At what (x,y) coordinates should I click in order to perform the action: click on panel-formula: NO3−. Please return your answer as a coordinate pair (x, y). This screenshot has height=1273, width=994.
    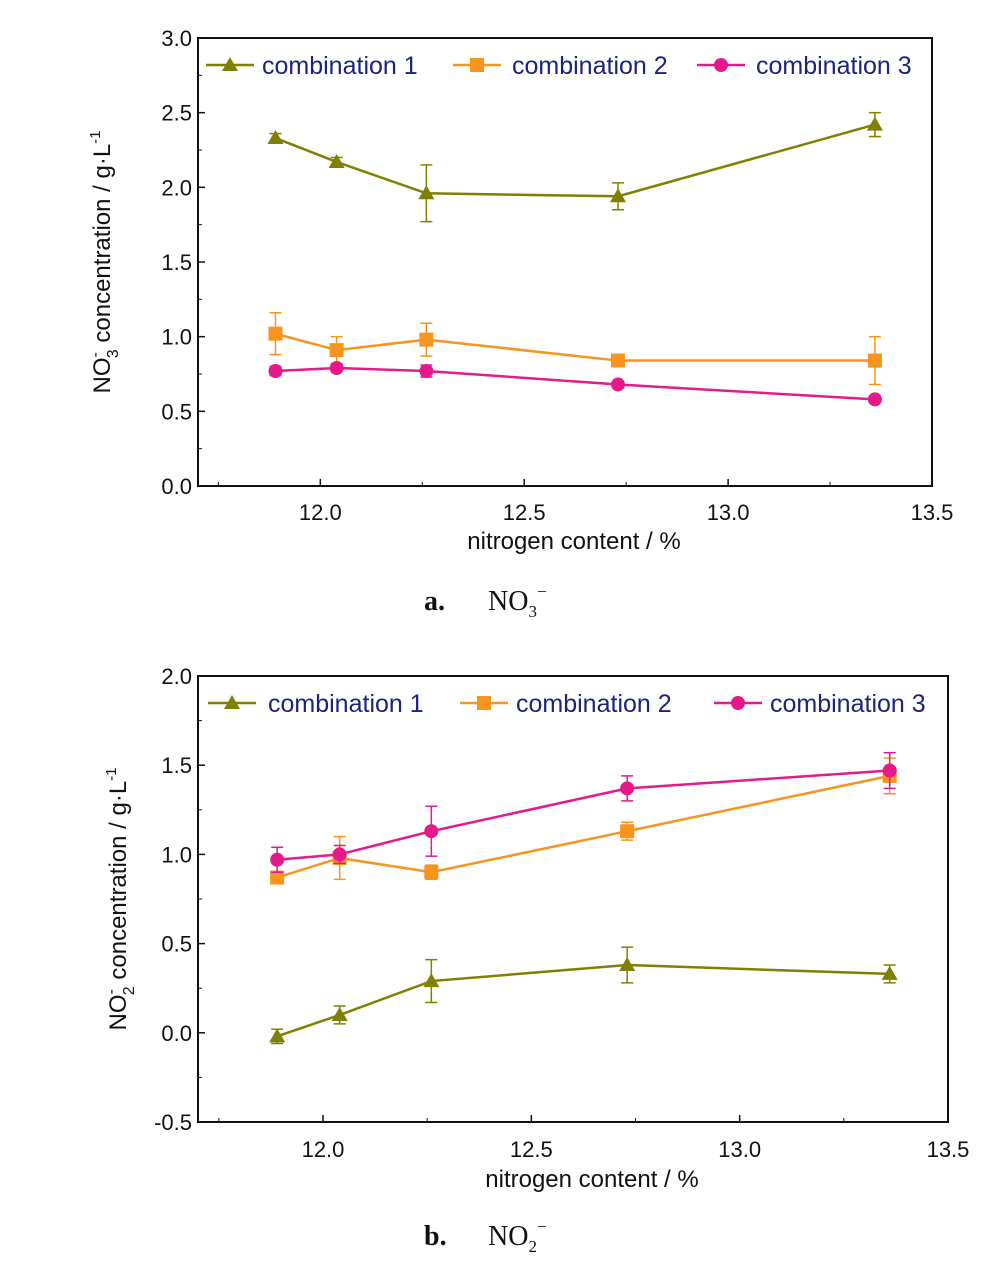
    Looking at the image, I should click on (517, 601).